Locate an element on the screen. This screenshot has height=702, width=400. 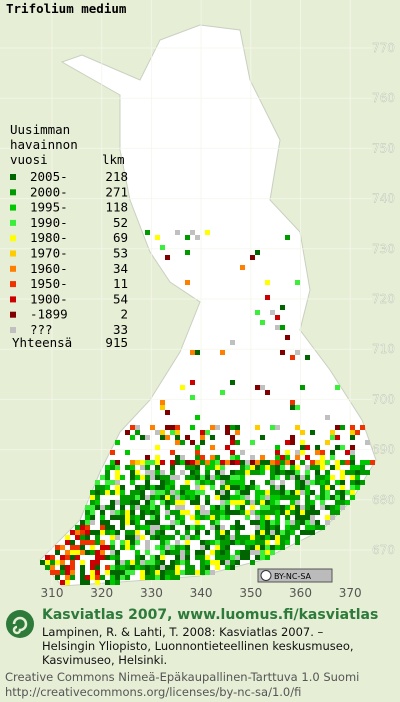
y-coordinate-label: 750 is located at coordinates (383, 148).